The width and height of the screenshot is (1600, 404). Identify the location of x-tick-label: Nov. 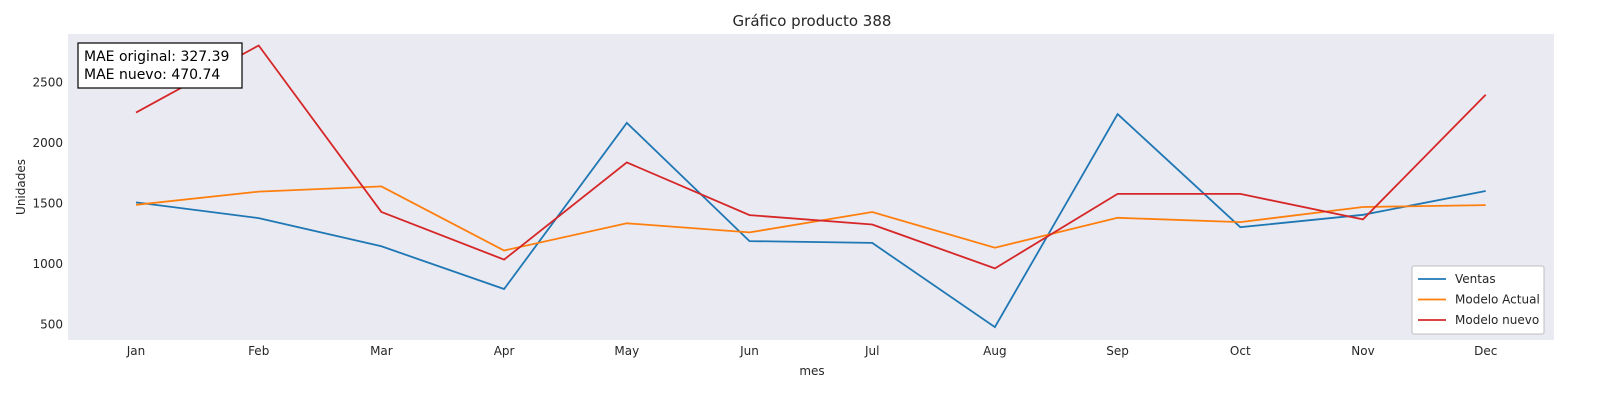
(1362, 351).